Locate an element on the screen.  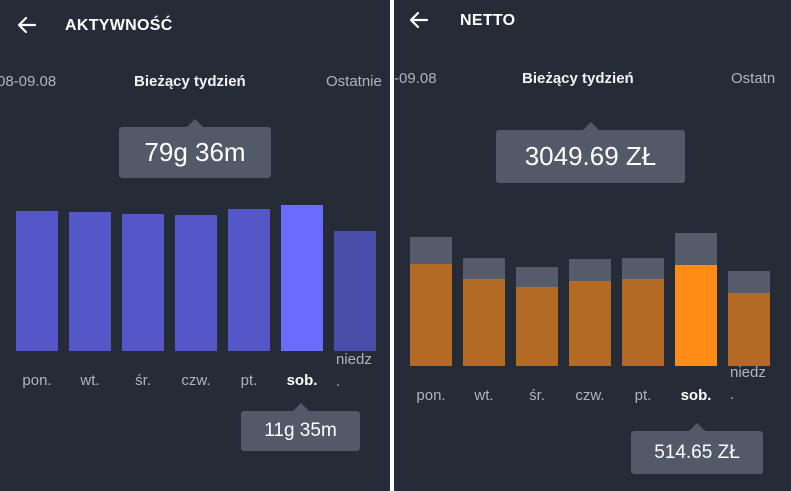
period-next: Ostatn is located at coordinates (753, 78).